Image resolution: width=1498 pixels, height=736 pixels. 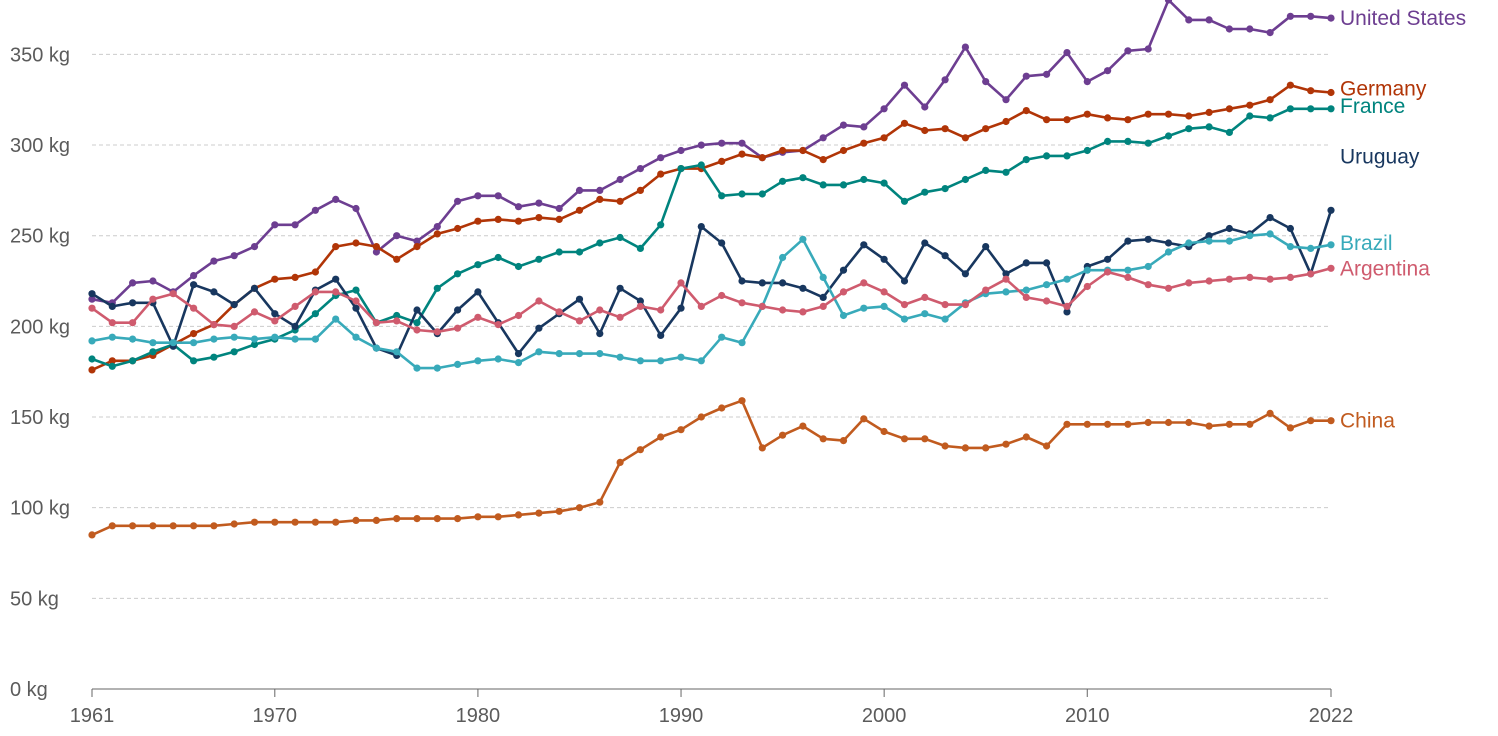 I want to click on series-label: United States, so click(x=1403, y=18).